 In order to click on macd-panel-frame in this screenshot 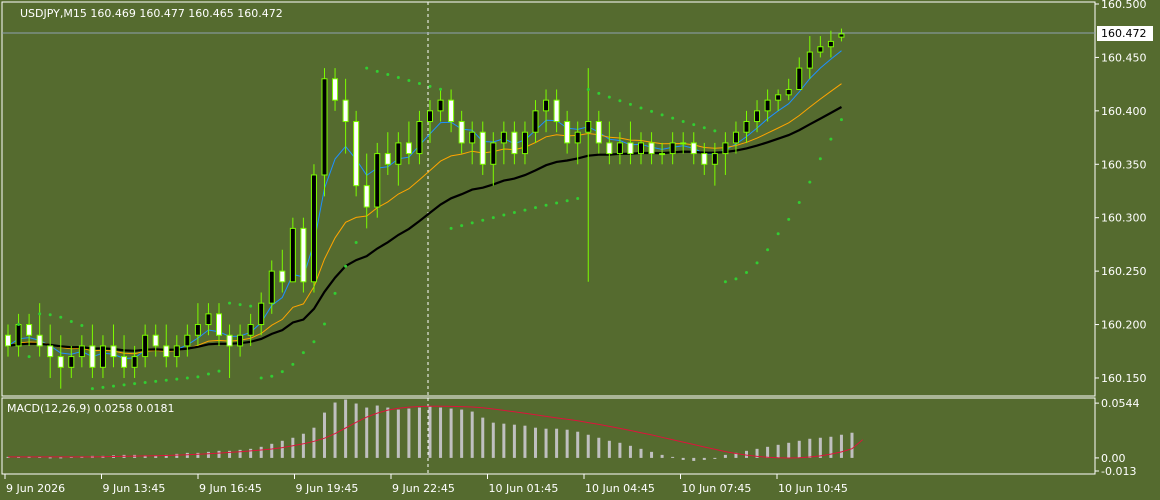, I will do `click(548, 436)`.